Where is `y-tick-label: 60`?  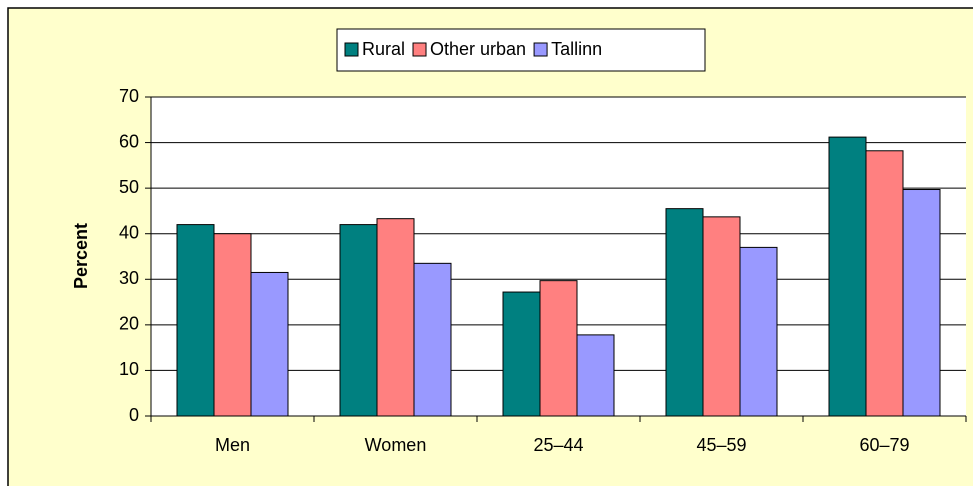 y-tick-label: 60 is located at coordinates (129, 141).